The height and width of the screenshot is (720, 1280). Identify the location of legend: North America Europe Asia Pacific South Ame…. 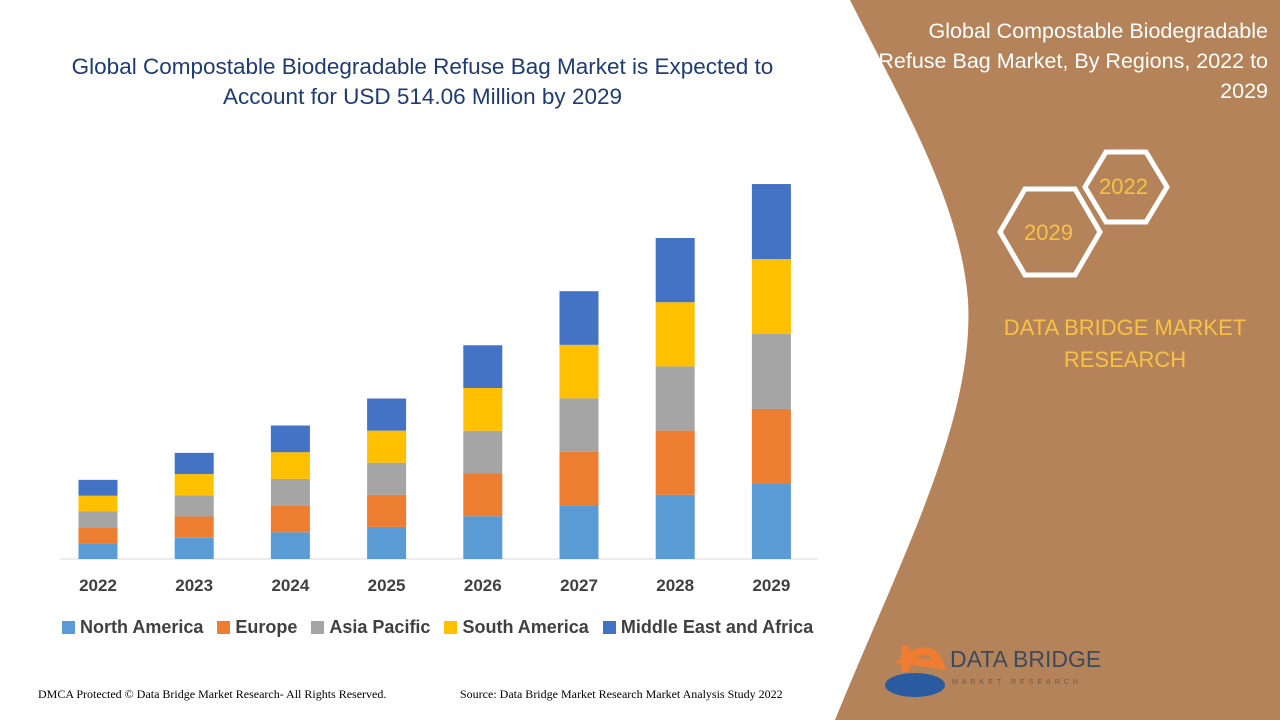
(437, 627).